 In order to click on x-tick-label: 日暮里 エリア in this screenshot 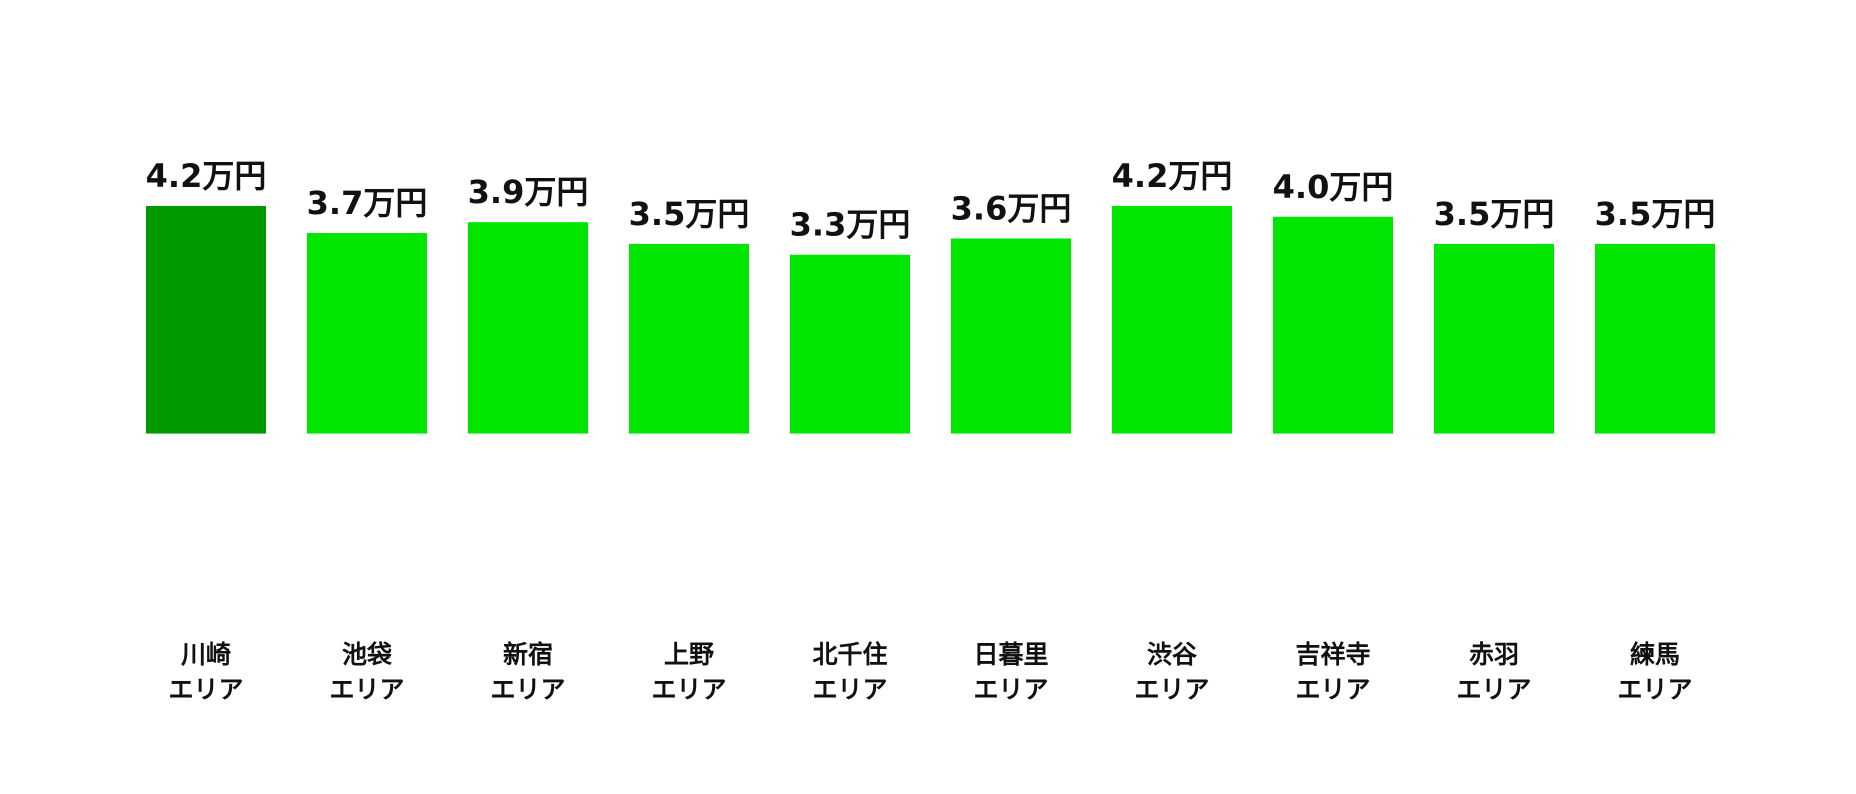, I will do `click(1011, 672)`.